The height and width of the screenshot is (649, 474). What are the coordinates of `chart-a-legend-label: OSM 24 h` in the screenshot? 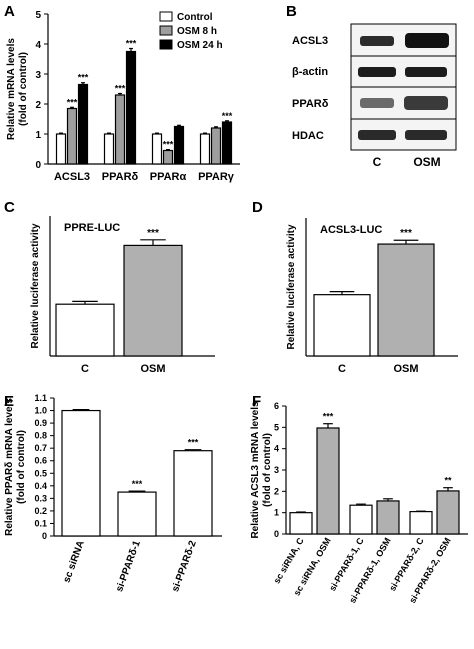 It's located at (200, 45).